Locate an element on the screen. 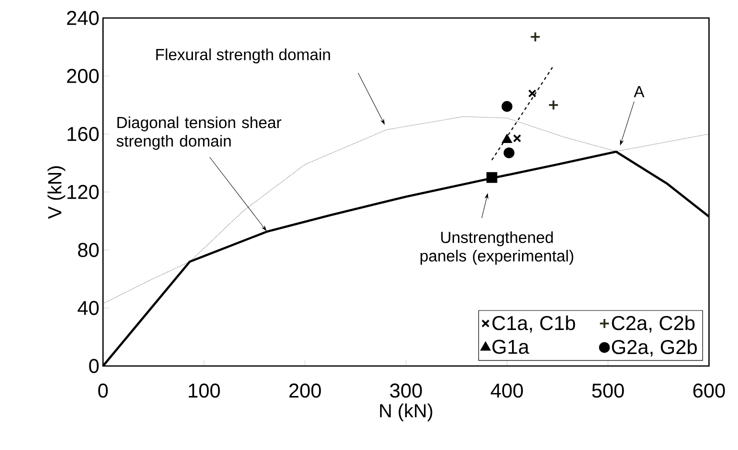 The width and height of the screenshot is (738, 450). x-tick-label: 300 is located at coordinates (406, 391).